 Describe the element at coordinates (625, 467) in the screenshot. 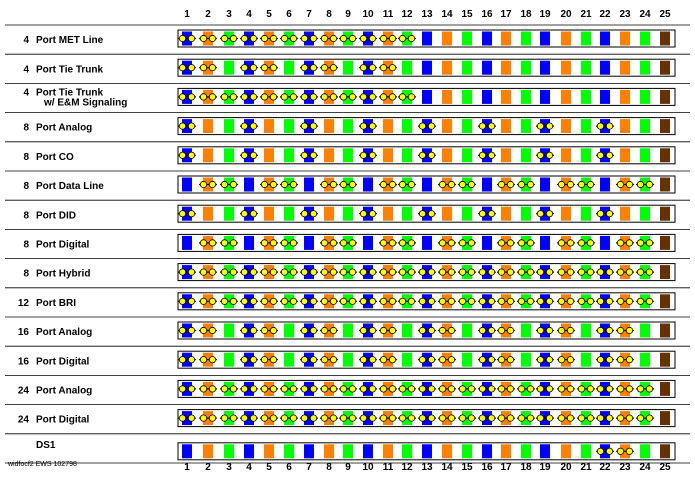

I see `column-number: 23` at that location.